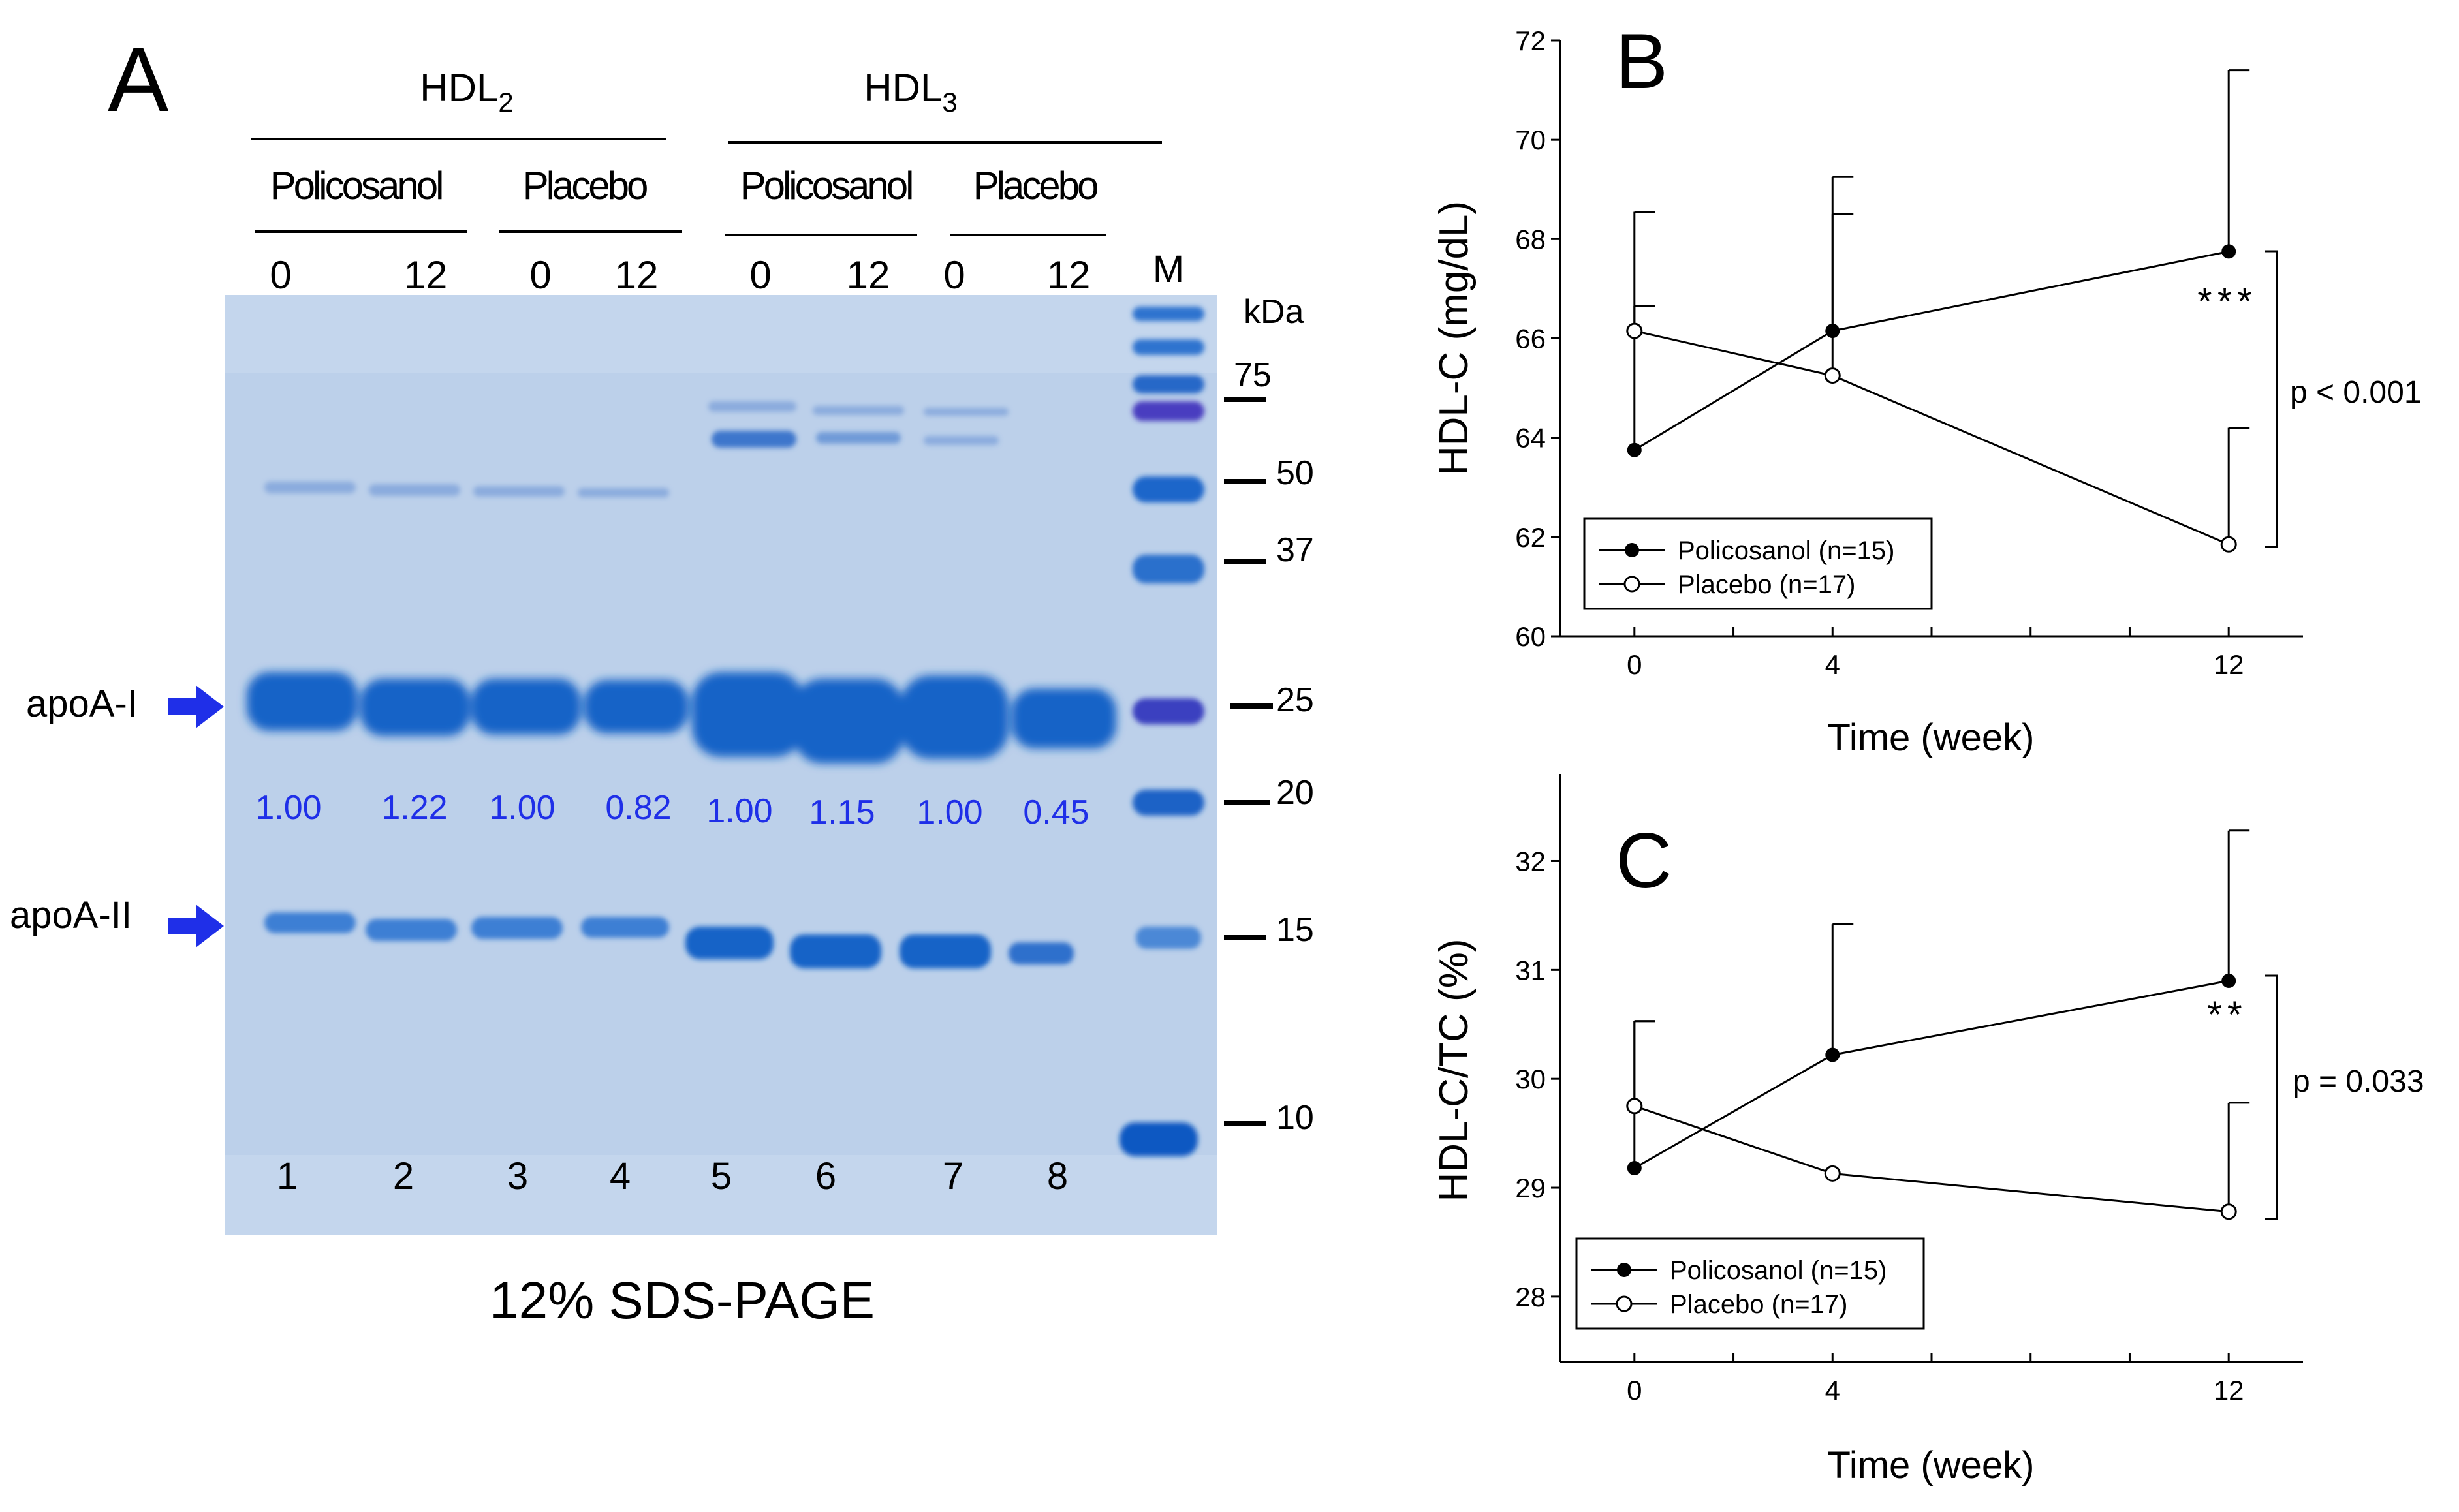  What do you see at coordinates (1295, 473) in the screenshot?
I see `mw-label-50: 50` at bounding box center [1295, 473].